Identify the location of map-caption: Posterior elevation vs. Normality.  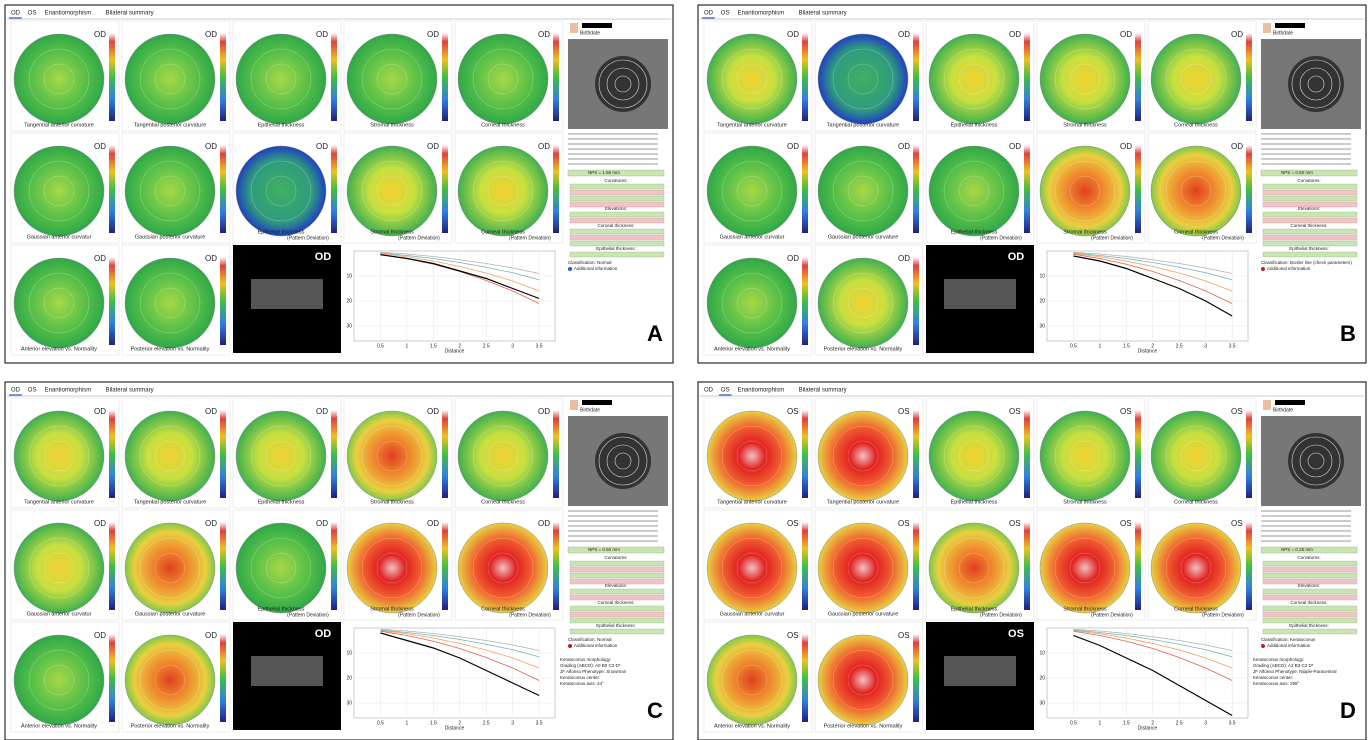
(863, 349).